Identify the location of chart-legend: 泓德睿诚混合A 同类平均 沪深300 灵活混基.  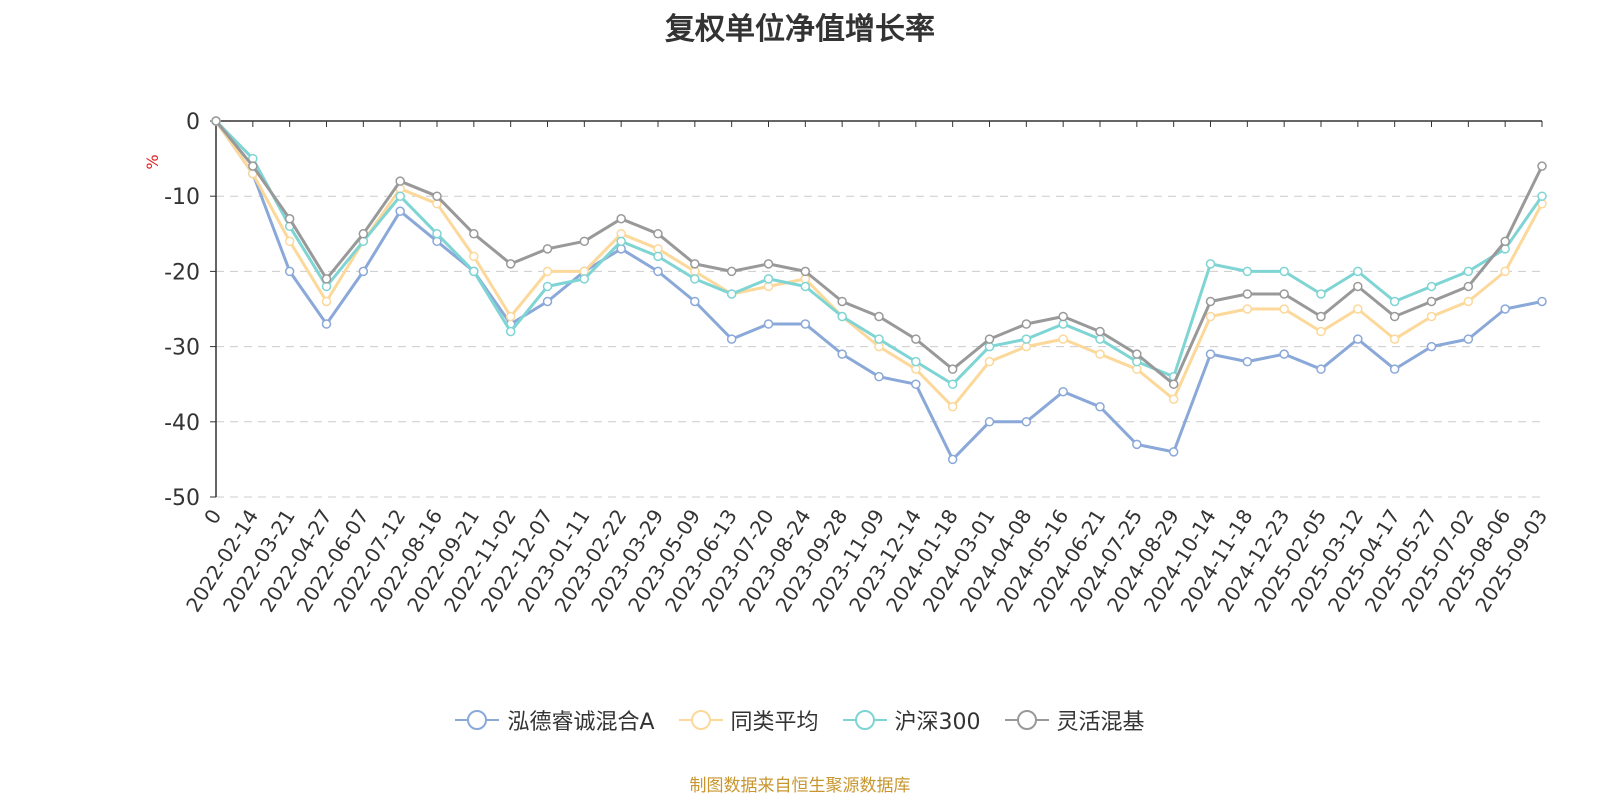
(800, 720).